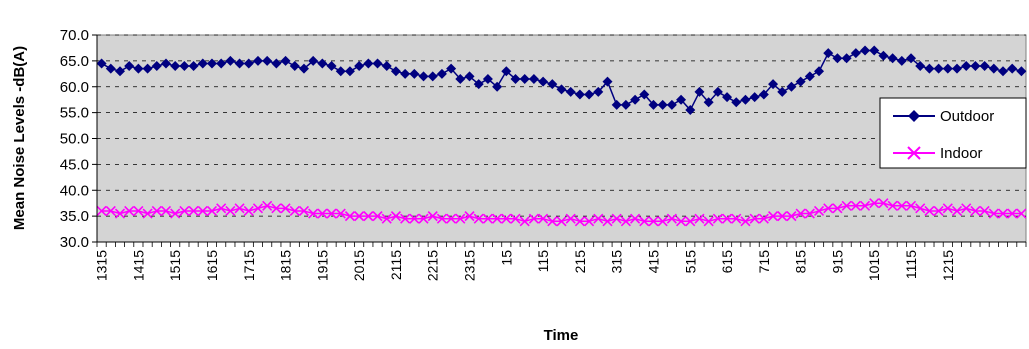  I want to click on y-axis-ticks: 30.0 35.0 40.0 45.0 50.0 55.0 60.0 65.0 70.0, so click(78, 139).